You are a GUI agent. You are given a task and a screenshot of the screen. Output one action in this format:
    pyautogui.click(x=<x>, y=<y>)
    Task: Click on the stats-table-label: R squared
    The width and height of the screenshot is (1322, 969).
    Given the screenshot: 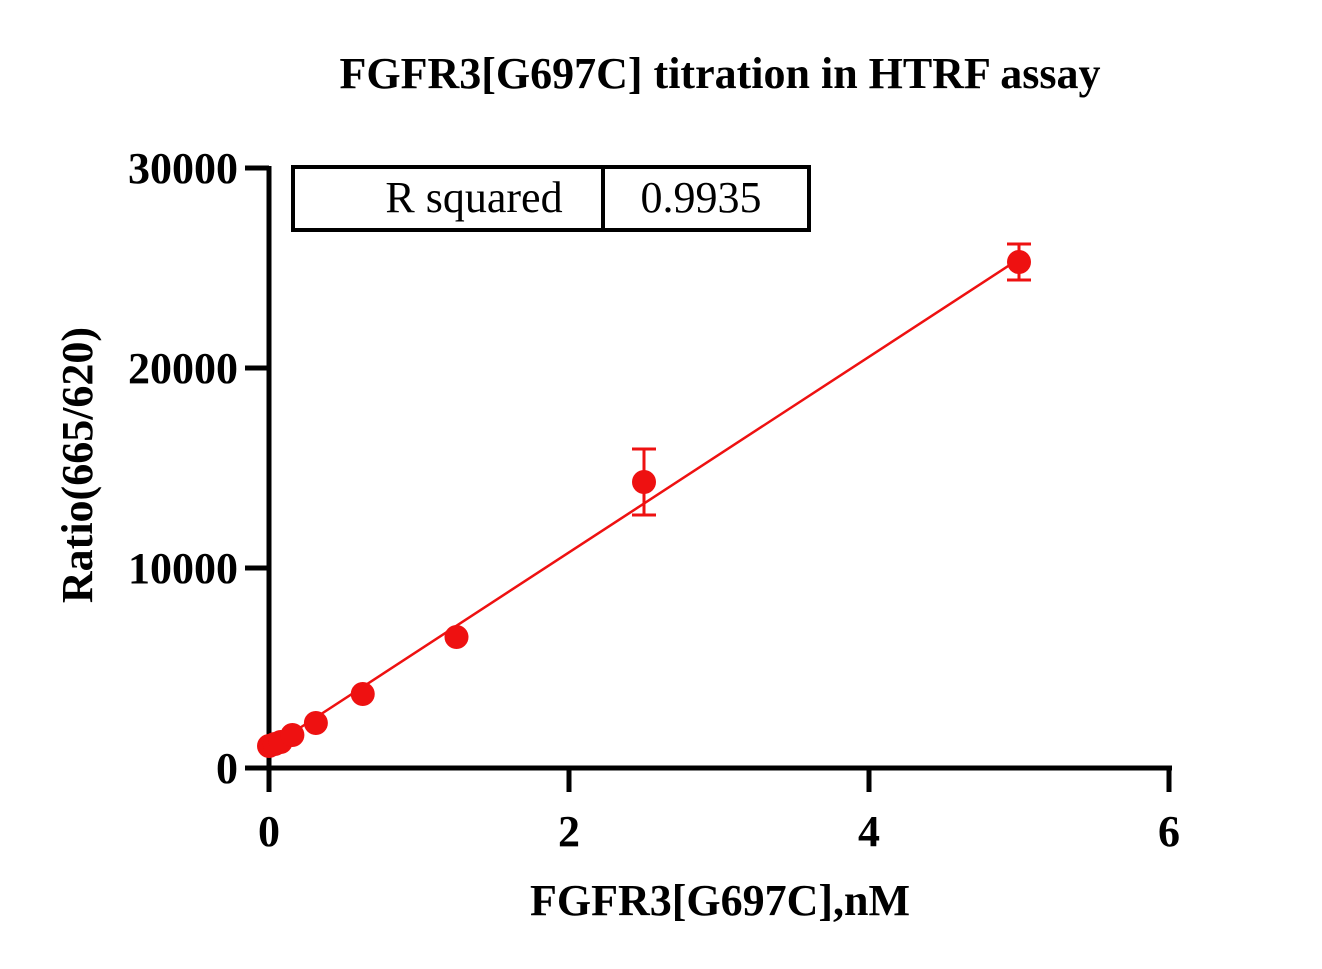 What is the action you would take?
    pyautogui.click(x=473, y=197)
    